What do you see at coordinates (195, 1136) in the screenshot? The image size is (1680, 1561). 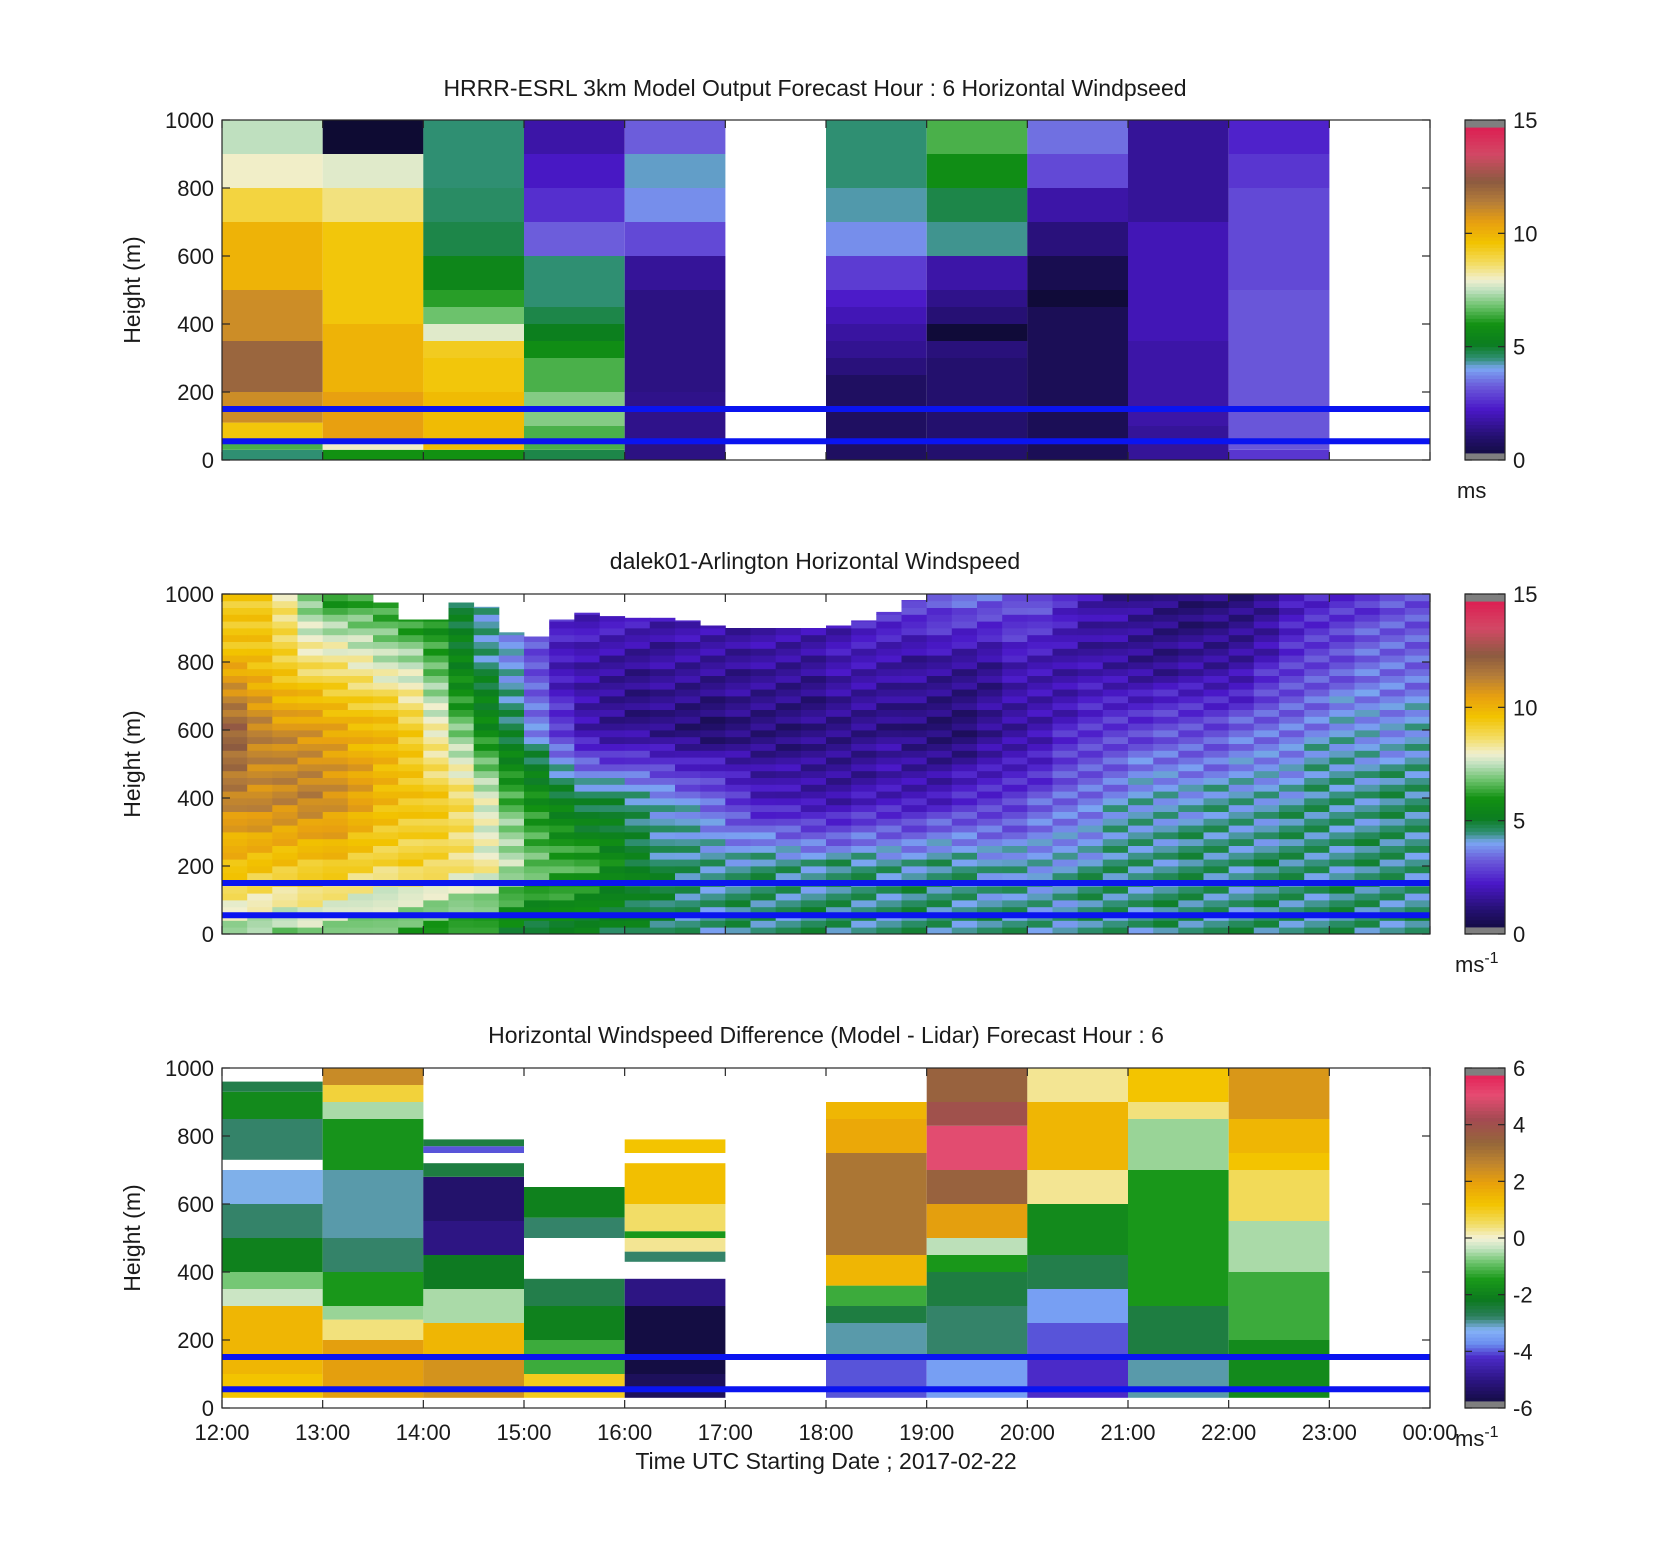 I see `y-tick-label: 800` at bounding box center [195, 1136].